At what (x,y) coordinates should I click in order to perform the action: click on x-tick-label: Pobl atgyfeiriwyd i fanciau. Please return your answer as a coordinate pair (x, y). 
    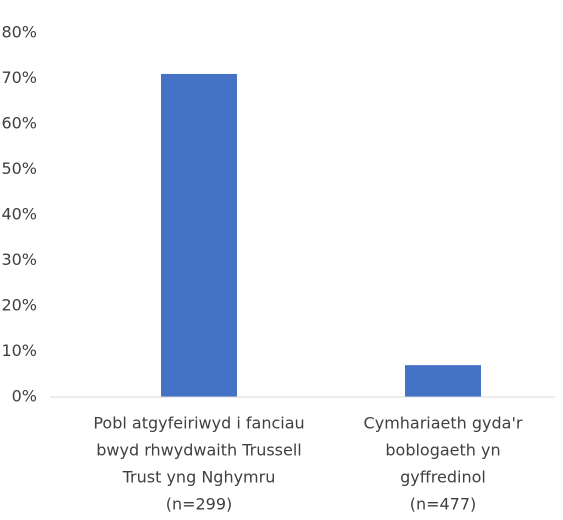
    Looking at the image, I should click on (198, 423).